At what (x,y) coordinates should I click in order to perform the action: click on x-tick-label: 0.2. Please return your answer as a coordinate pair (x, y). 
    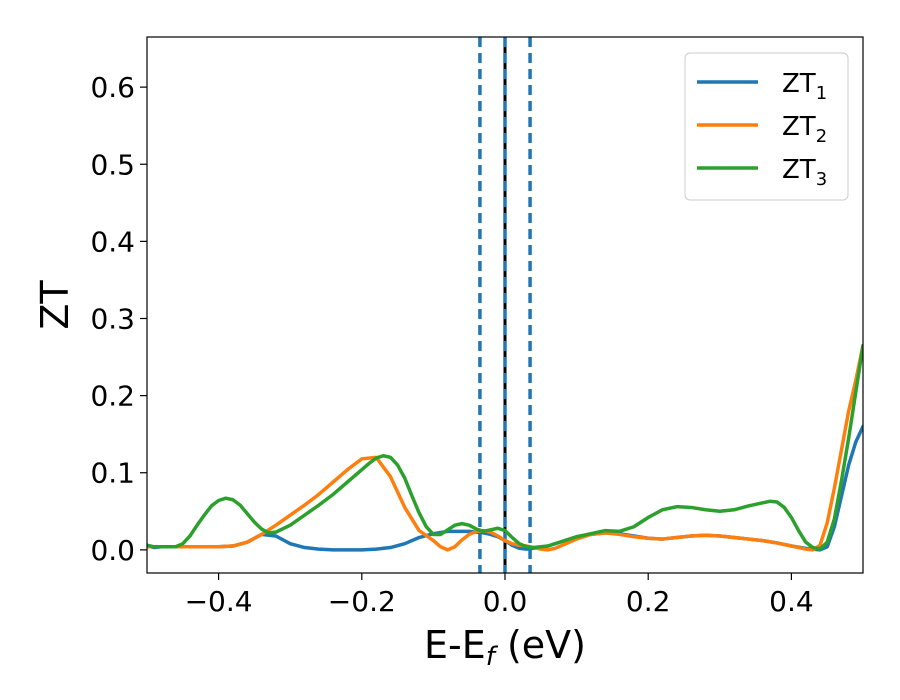
    Looking at the image, I should click on (648, 601).